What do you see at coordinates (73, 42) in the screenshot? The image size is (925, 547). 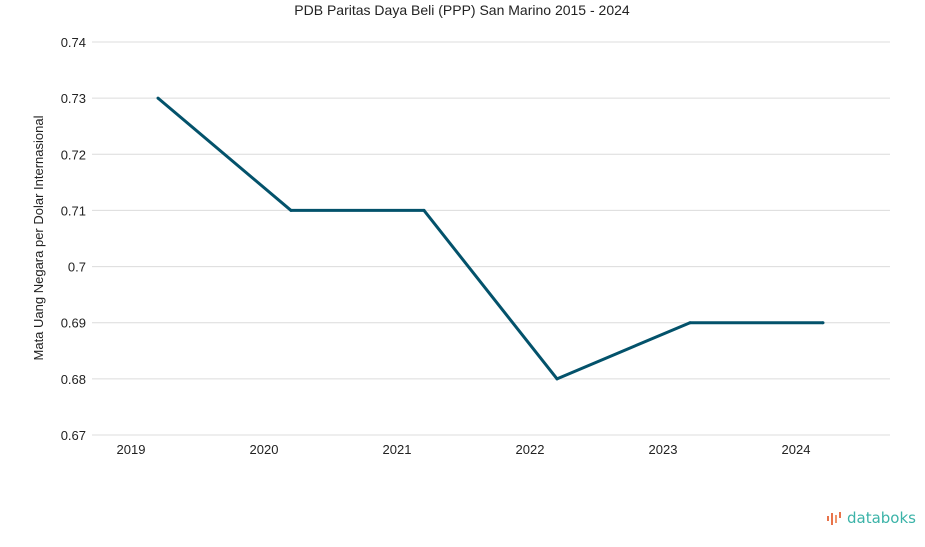 I see `y-tick-label: 0.74` at bounding box center [73, 42].